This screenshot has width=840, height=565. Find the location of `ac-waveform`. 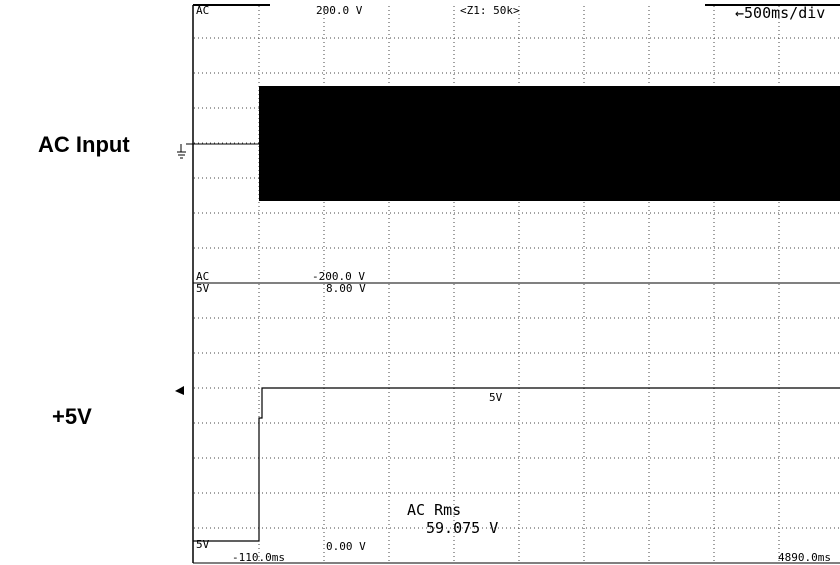

ac-waveform is located at coordinates (549, 143).